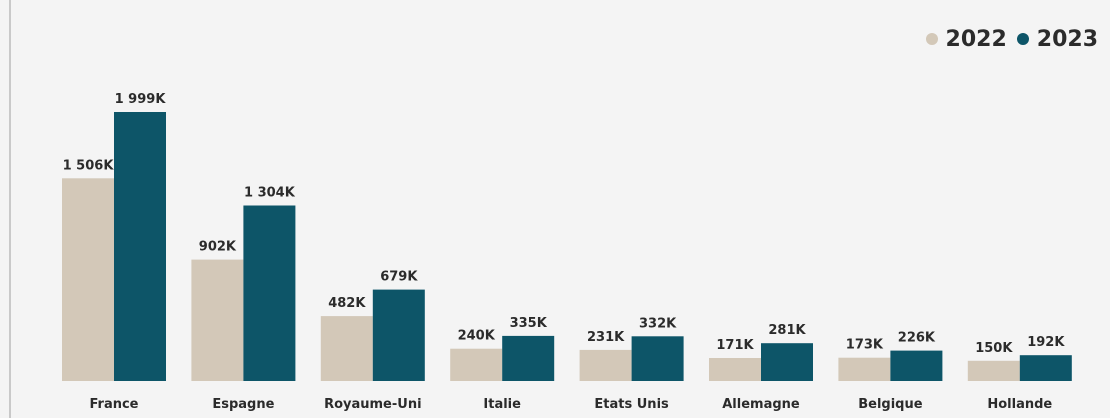 This screenshot has width=1110, height=418. I want to click on data-label-hollande-2022: 150K, so click(994, 348).